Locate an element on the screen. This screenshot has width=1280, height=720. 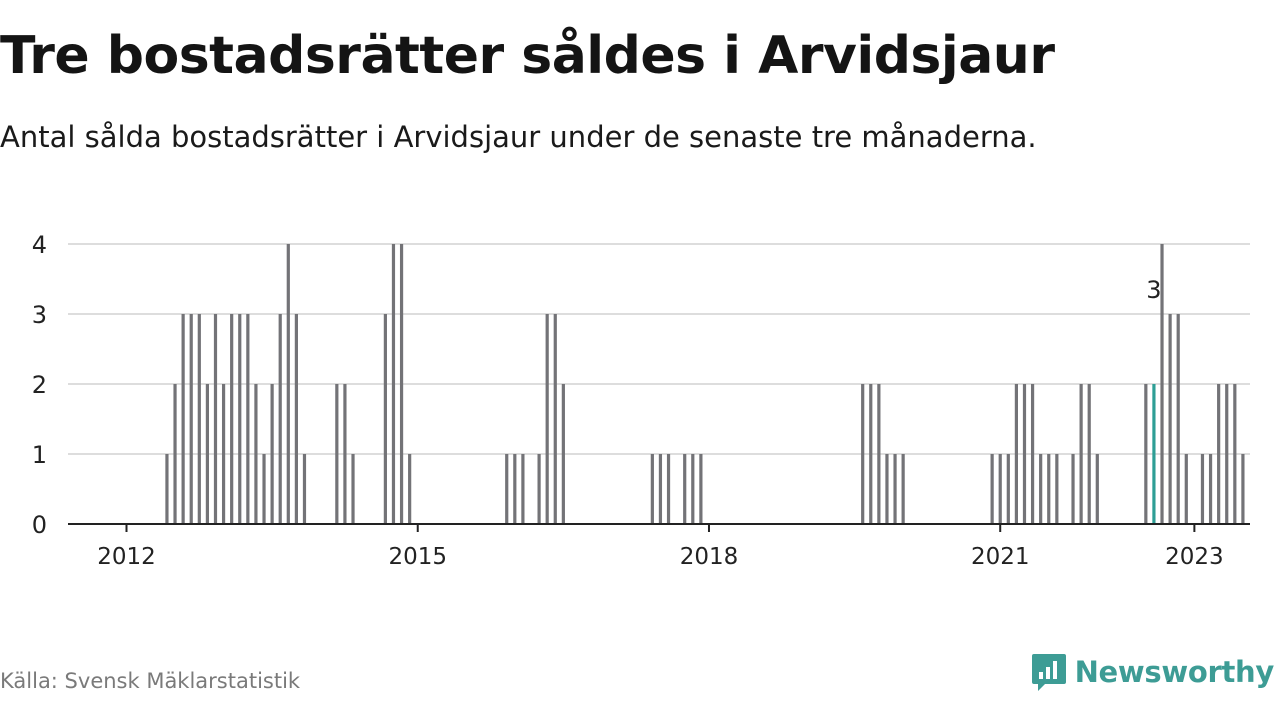
brand-name: Newsworthy is located at coordinates (1174, 672).